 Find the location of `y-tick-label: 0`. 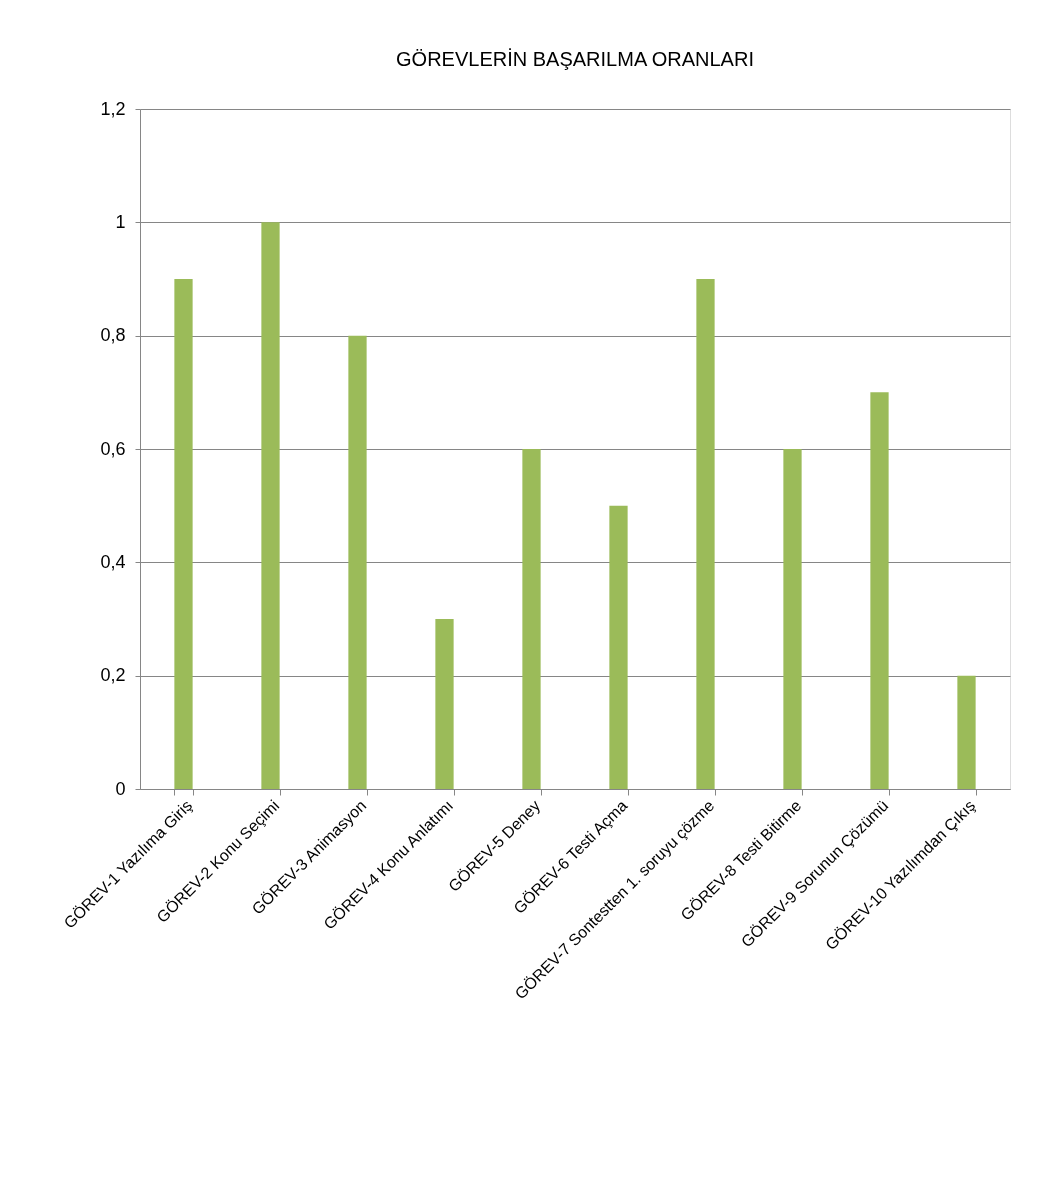

y-tick-label: 0 is located at coordinates (120, 788).